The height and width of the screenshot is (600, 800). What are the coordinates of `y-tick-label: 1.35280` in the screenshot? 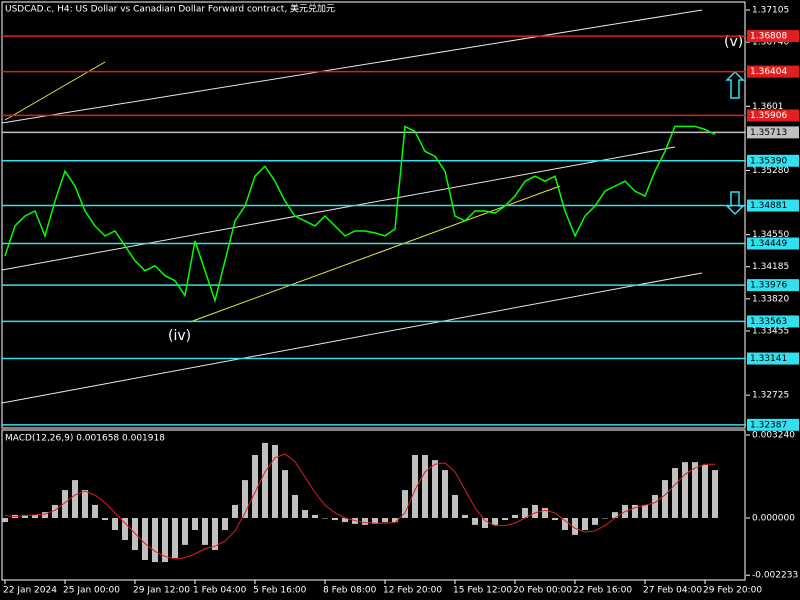 It's located at (770, 171).